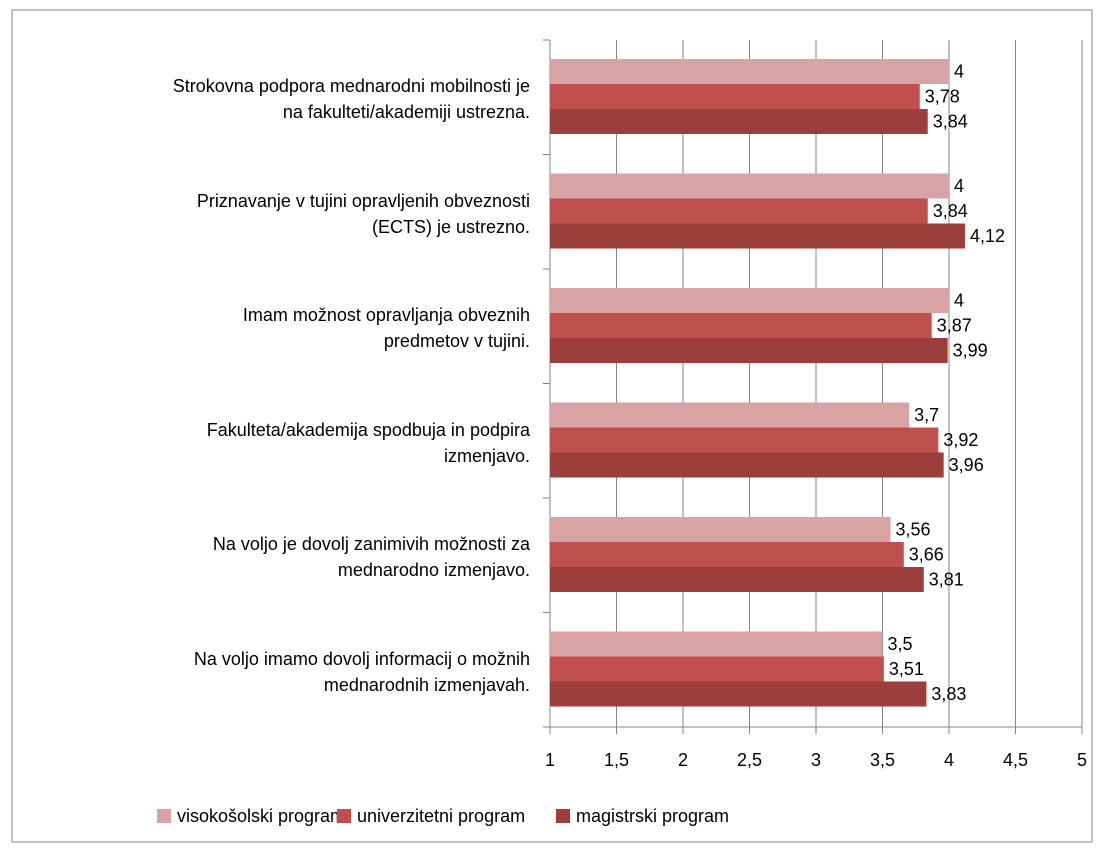  I want to click on x-tick-label: 1,5, so click(616, 760).